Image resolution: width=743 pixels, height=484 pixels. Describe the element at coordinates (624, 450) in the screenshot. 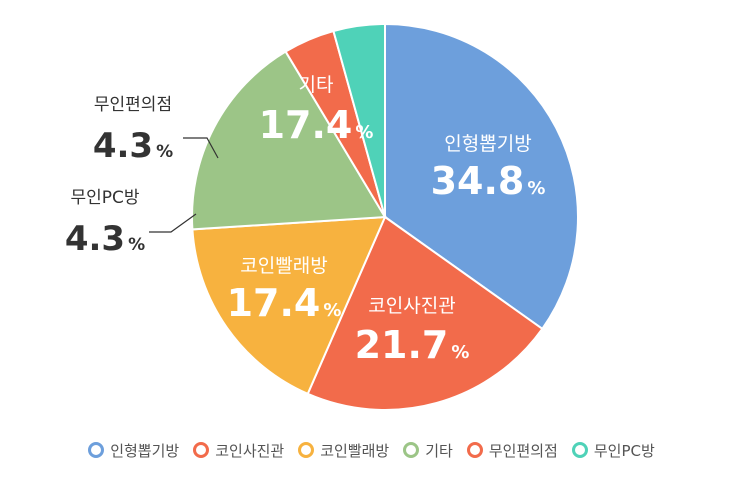

I see `legend-label: 무인PC방` at that location.